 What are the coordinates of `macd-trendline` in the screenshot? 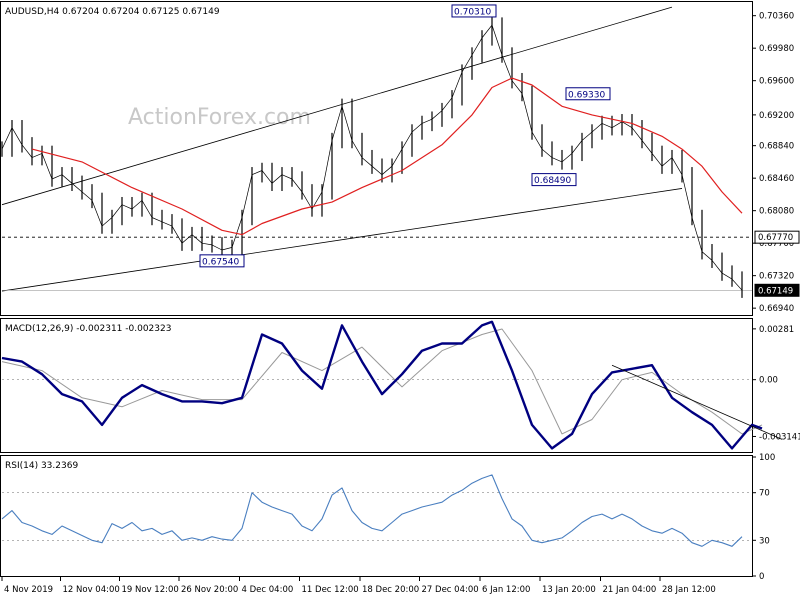 It's located at (697, 402).